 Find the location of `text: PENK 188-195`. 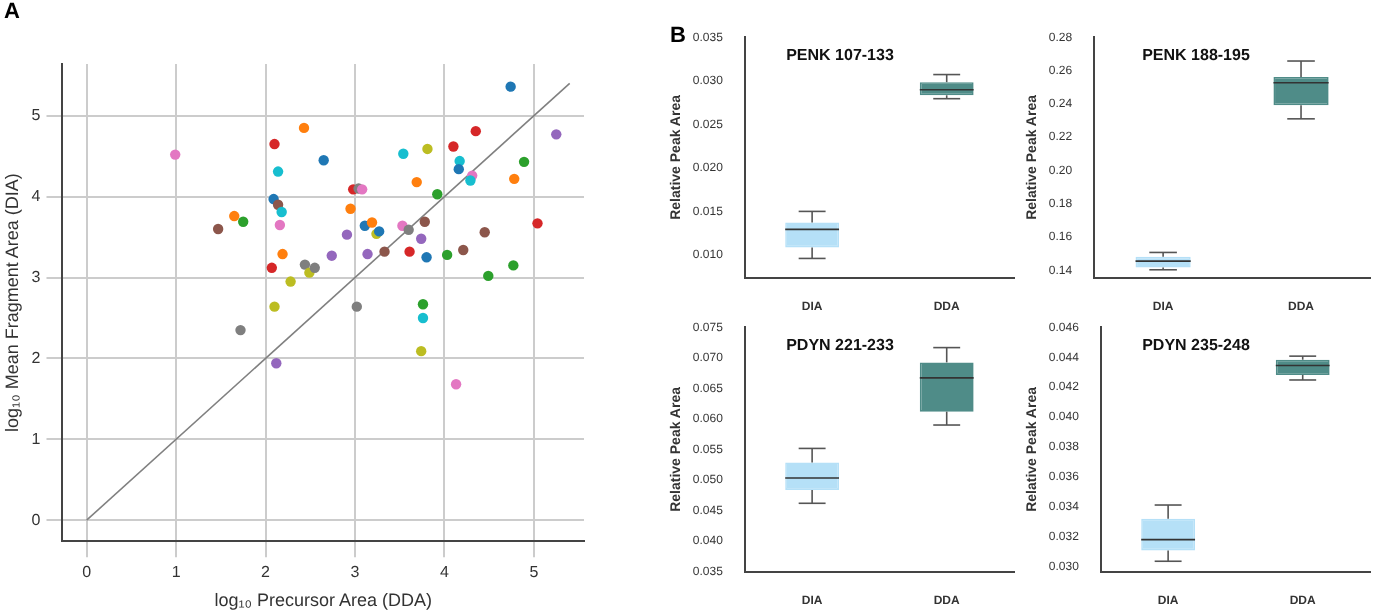

text: PENK 188-195 is located at coordinates (1196, 55).